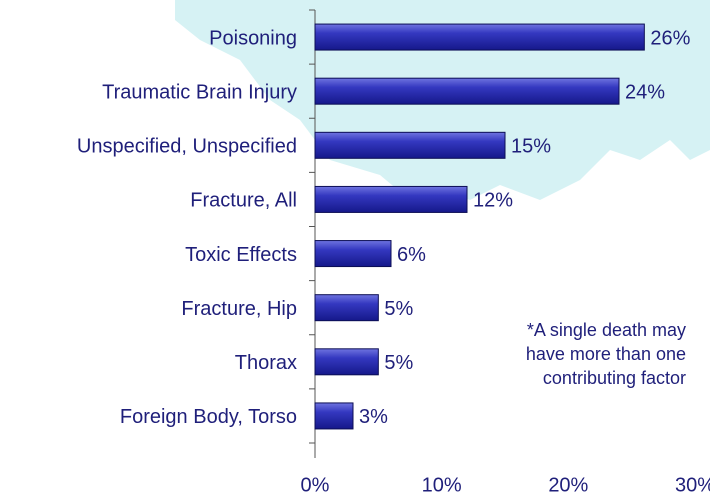  What do you see at coordinates (568, 485) in the screenshot?
I see `x-tick-label: 20%` at bounding box center [568, 485].